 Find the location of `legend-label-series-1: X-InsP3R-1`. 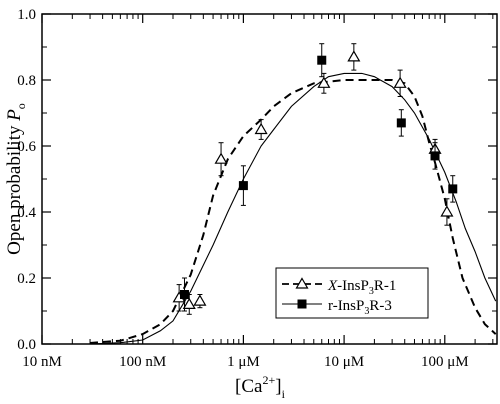

legend-label-series-1: X-InsP3R-1 is located at coordinates (361, 287).